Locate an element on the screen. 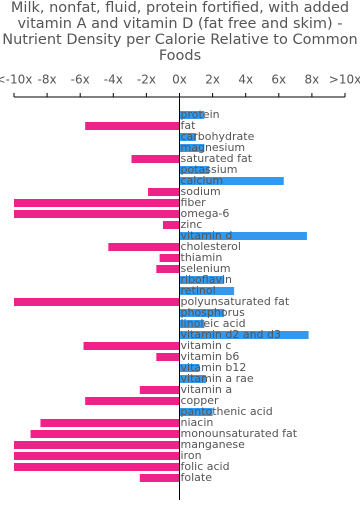  category-label: calcium is located at coordinates (202, 180).